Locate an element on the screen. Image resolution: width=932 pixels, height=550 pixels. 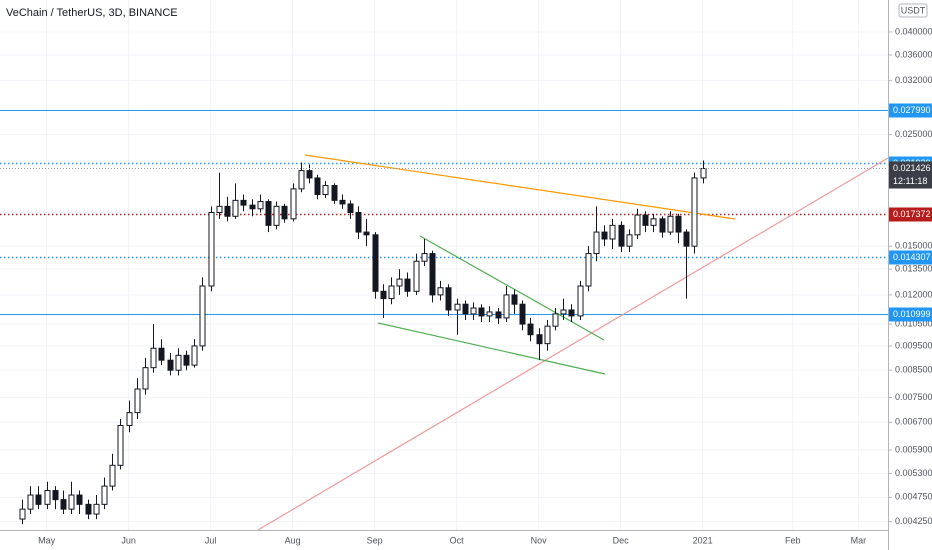
last-price-tag is located at coordinates (910, 175).